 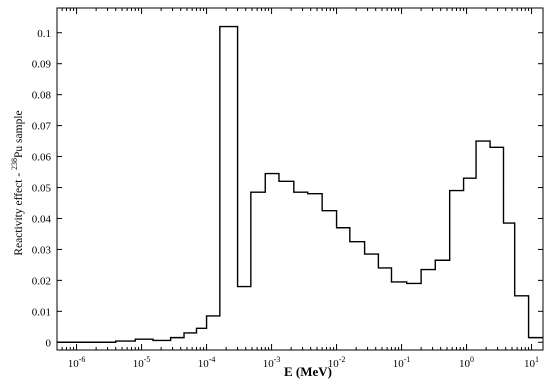 I want to click on y-axis-label: Reactivity effect - 238Pu sample, so click(x=17, y=182).